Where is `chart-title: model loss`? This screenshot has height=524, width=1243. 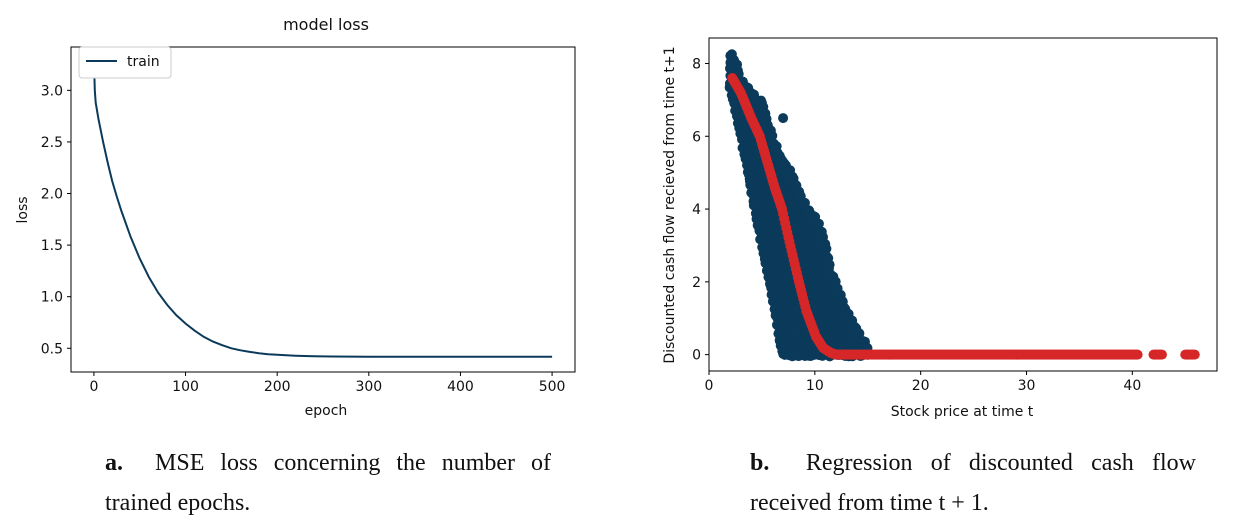
chart-title: model loss is located at coordinates (326, 24).